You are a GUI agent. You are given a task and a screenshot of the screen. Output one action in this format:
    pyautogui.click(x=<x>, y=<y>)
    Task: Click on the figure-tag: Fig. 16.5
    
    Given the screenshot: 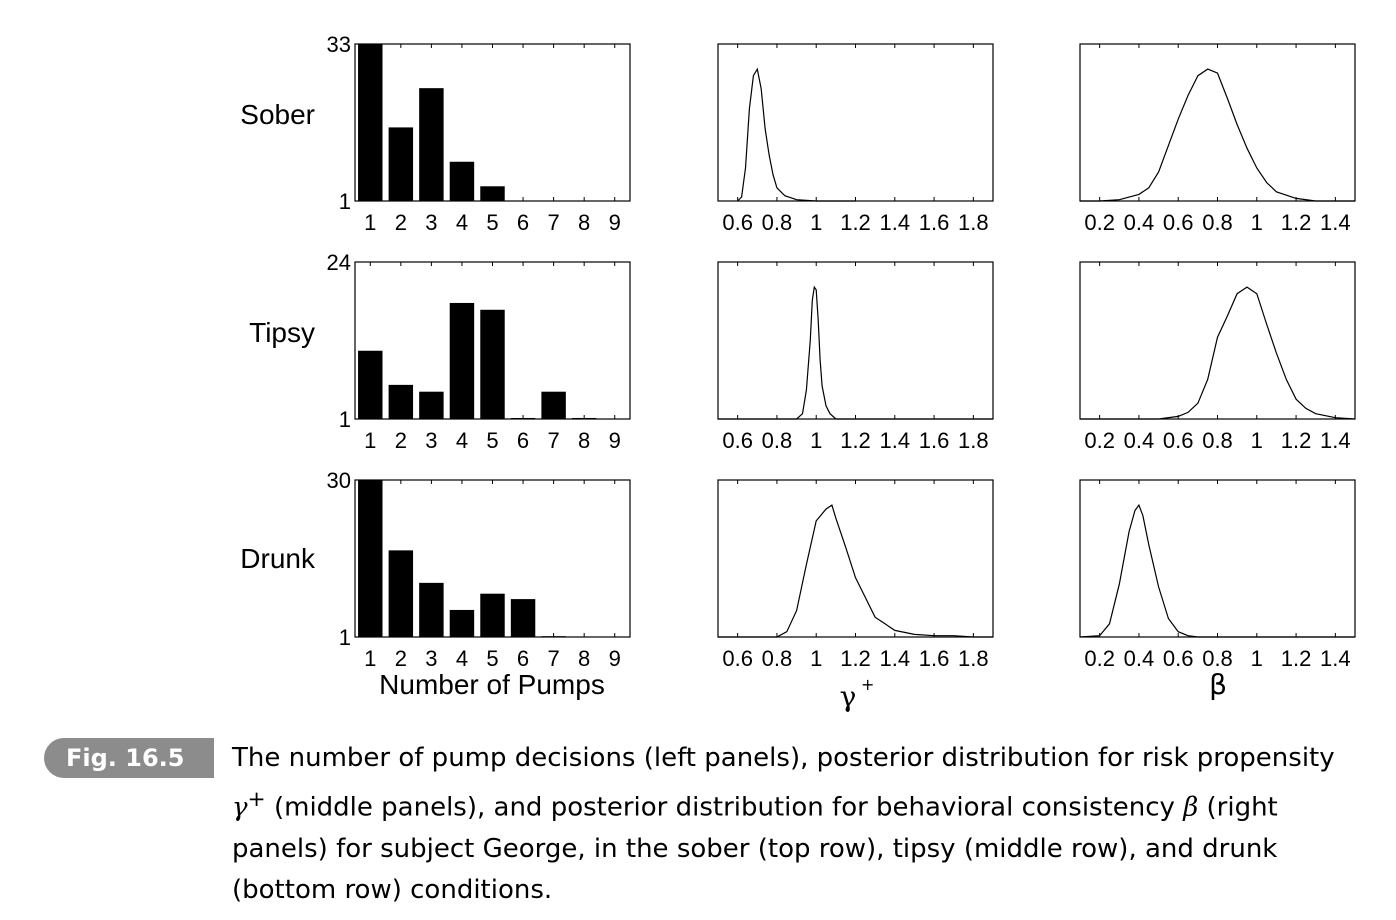 What is the action you would take?
    pyautogui.click(x=129, y=758)
    